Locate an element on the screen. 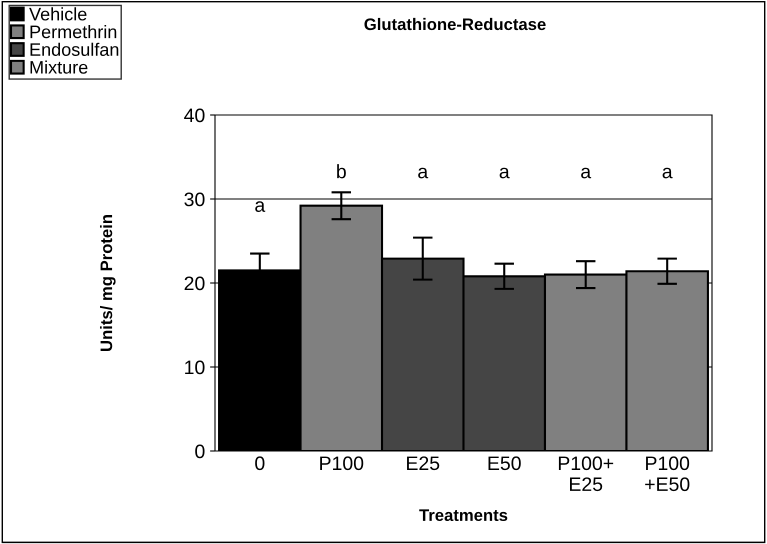 The width and height of the screenshot is (767, 544). y-tick-label: 10 is located at coordinates (195, 367).